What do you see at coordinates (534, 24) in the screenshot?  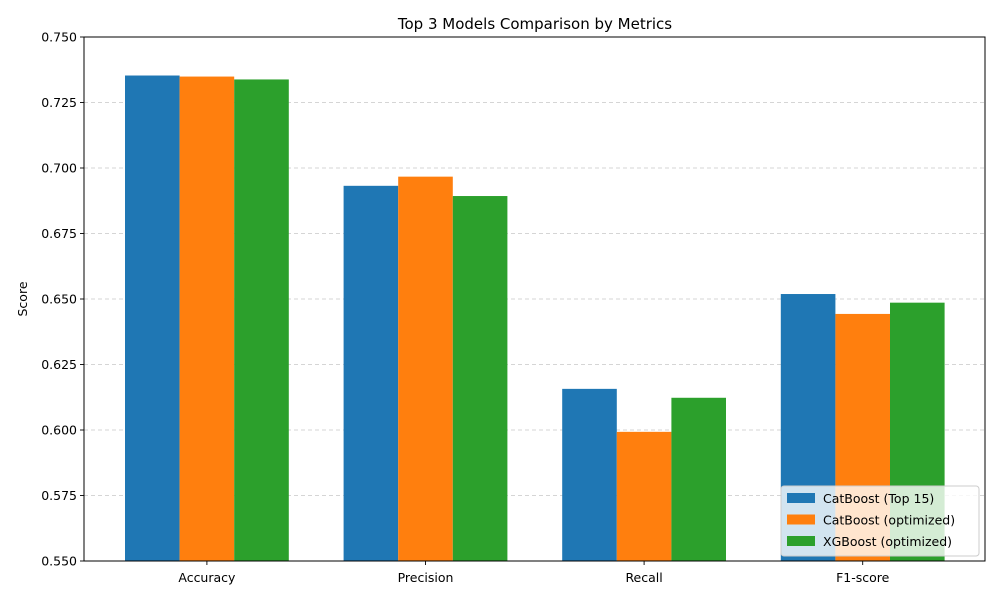 I see `chart-title: Top 3 Models Comparison by Metrics` at bounding box center [534, 24].